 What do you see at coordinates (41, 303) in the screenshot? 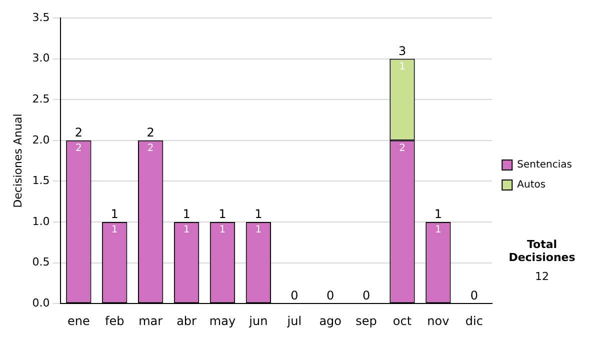
I see `y-tick-label: 0.0` at bounding box center [41, 303].